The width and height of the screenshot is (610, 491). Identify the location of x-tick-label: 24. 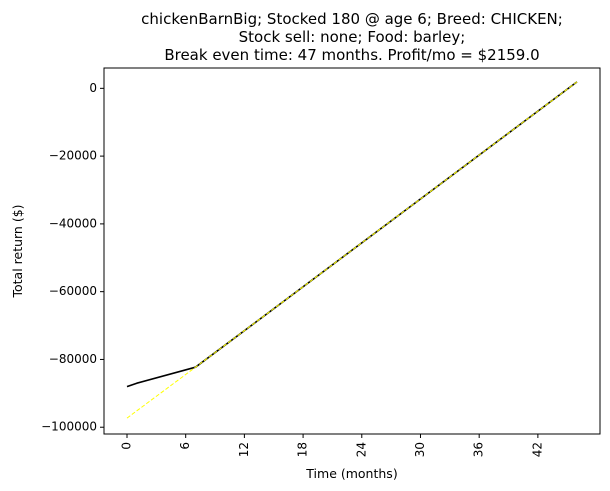
(361, 449).